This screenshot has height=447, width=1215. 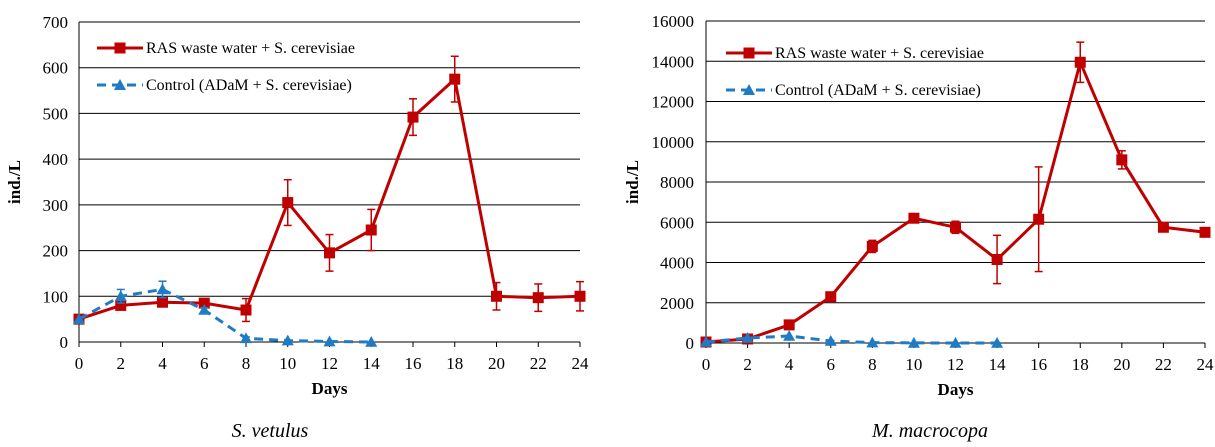 I want to click on y-tick-label: 6000, so click(x=677, y=222).